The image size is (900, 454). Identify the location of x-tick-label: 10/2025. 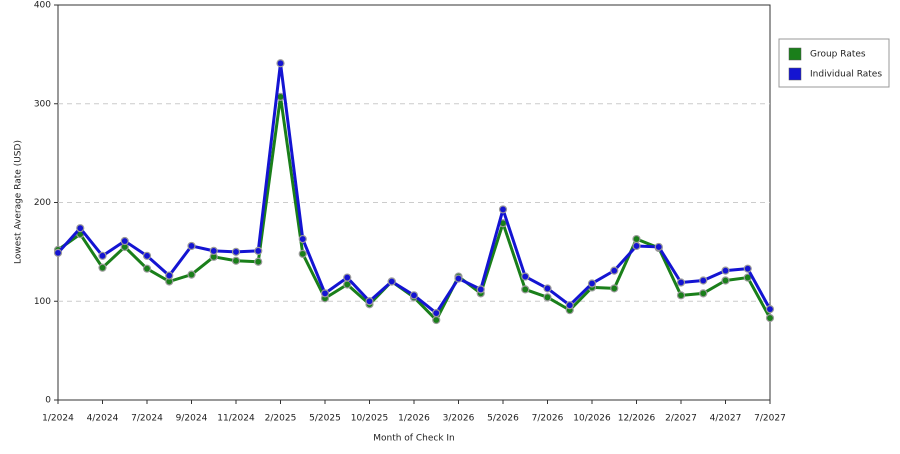
(369, 419).